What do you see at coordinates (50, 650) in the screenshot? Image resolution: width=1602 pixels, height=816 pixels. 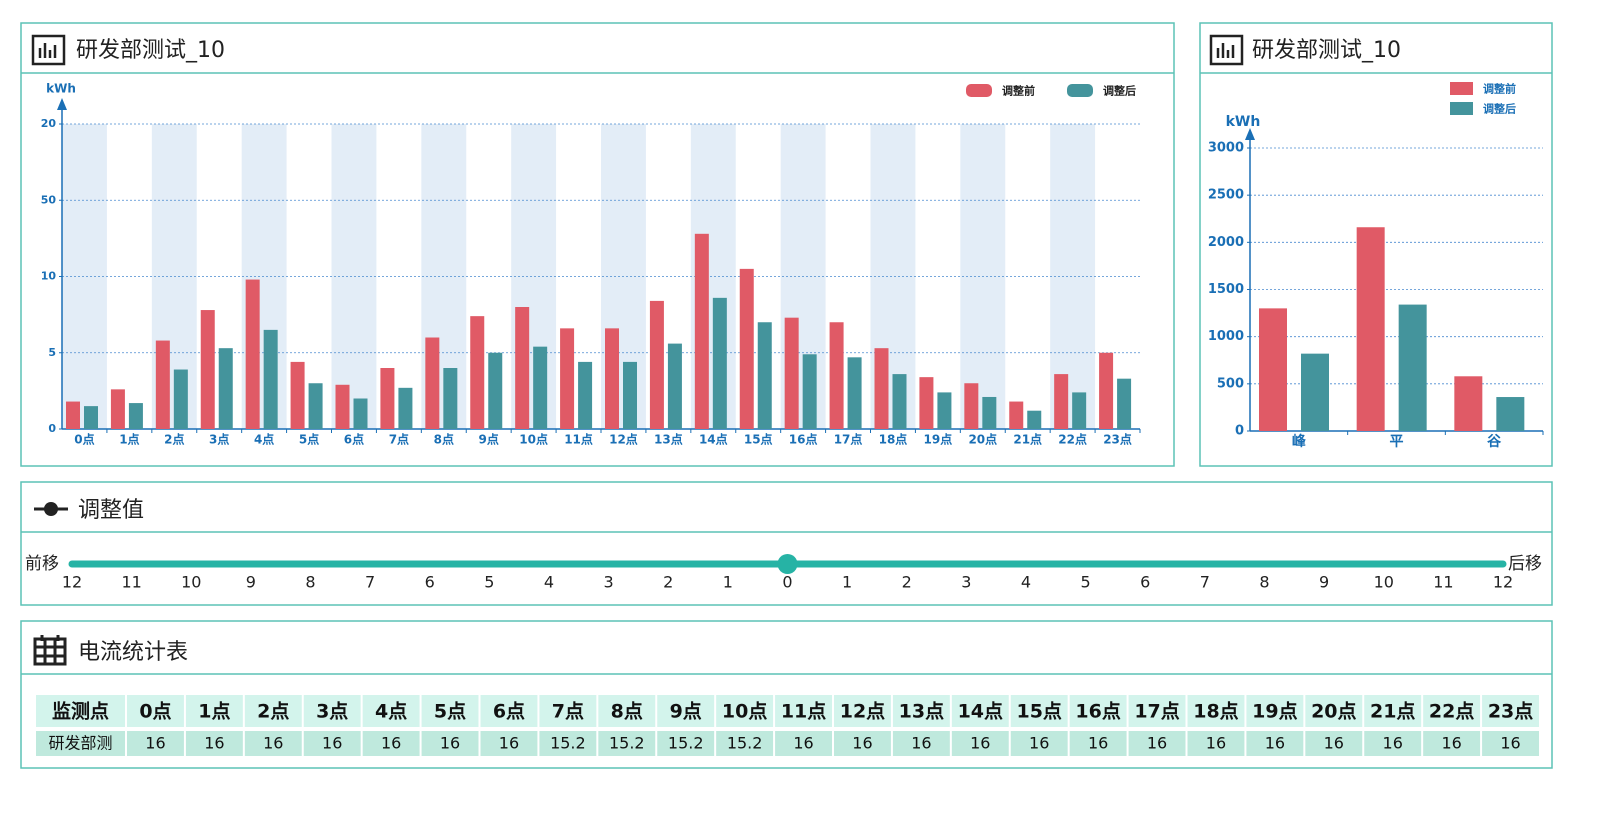 I see `table-icon` at bounding box center [50, 650].